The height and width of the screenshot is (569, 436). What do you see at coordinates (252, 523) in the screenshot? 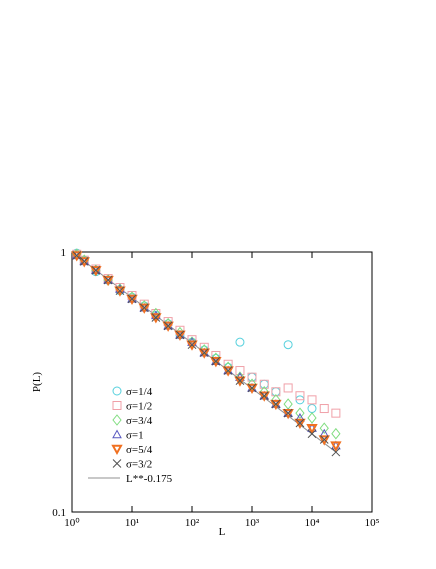
I see `x-tick-label: 10³` at bounding box center [252, 523].